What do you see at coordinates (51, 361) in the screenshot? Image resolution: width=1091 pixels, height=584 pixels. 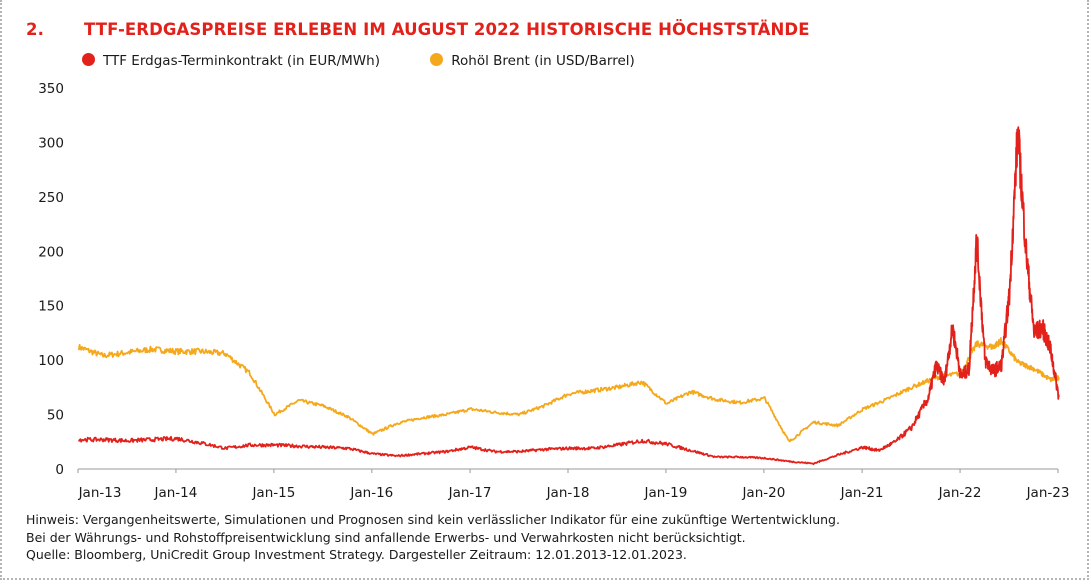 I see `y-tick-label: 100` at bounding box center [51, 361].